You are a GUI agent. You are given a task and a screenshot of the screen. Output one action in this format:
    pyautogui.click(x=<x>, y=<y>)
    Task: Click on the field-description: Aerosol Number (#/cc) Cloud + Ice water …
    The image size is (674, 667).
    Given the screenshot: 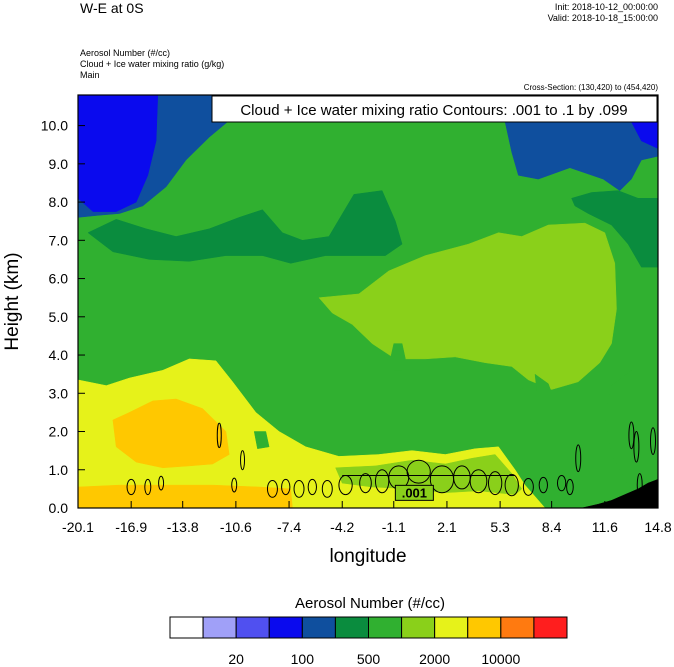 What is the action you would take?
    pyautogui.click(x=152, y=64)
    